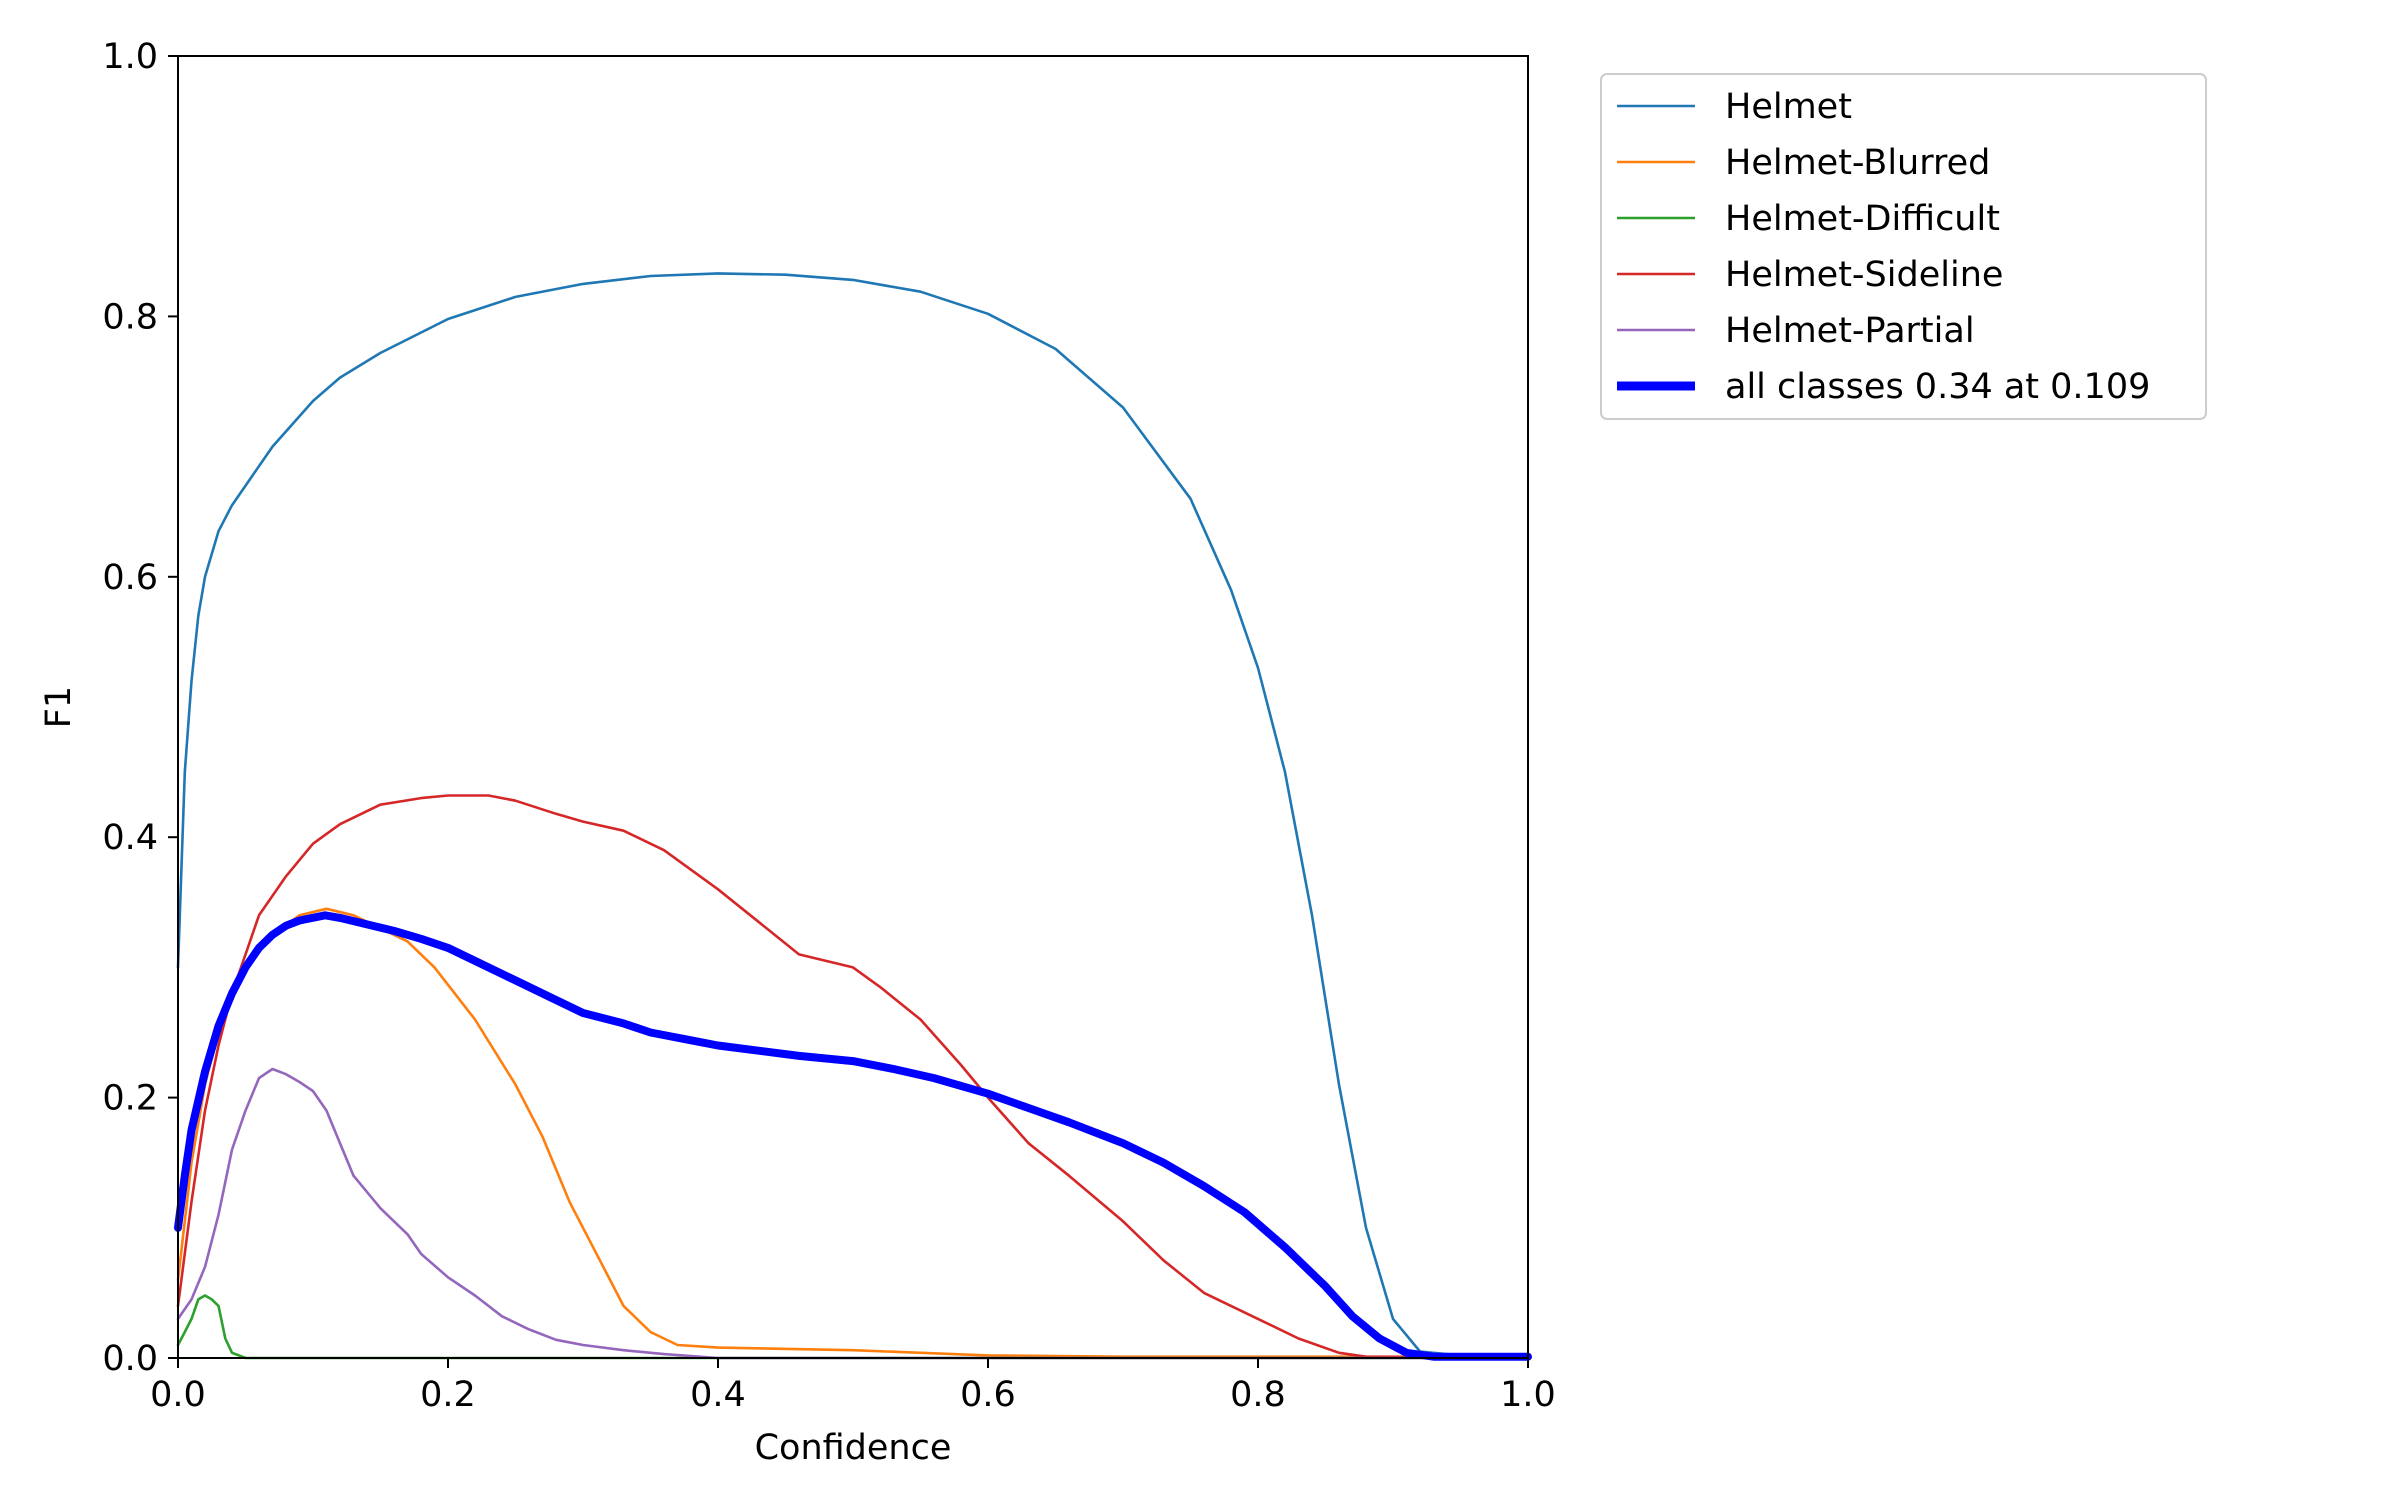 The height and width of the screenshot is (1500, 2400). I want to click on legend-label-5: Helmet-Partial, so click(1850, 331).